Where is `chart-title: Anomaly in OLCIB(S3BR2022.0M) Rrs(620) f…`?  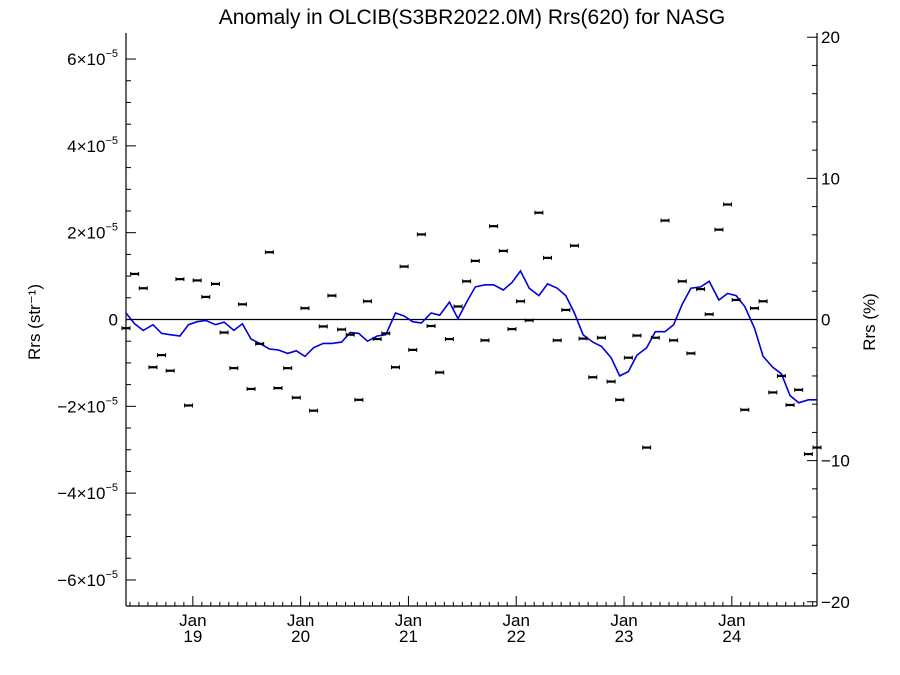 chart-title: Anomaly in OLCIB(S3BR2022.0M) Rrs(620) f… is located at coordinates (472, 17).